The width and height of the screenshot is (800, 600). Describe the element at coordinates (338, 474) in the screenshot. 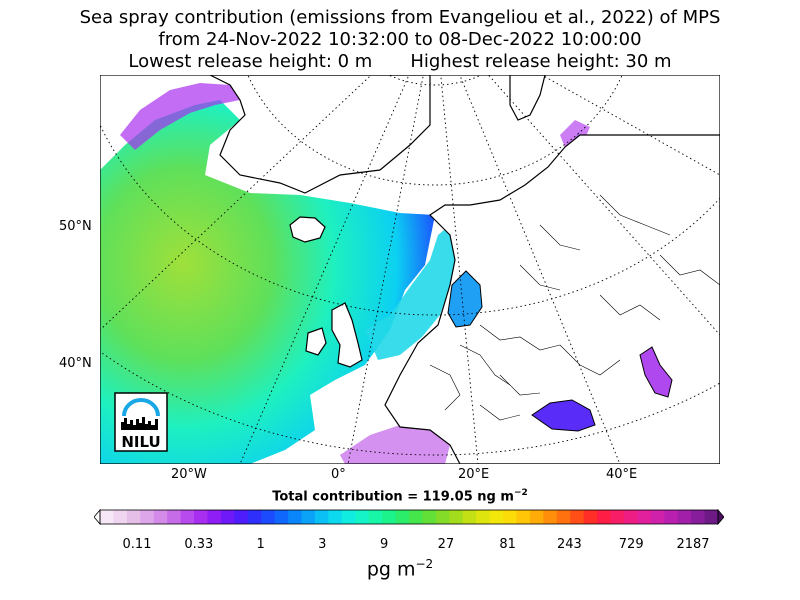

I see `lon-label-0: 0°` at that location.